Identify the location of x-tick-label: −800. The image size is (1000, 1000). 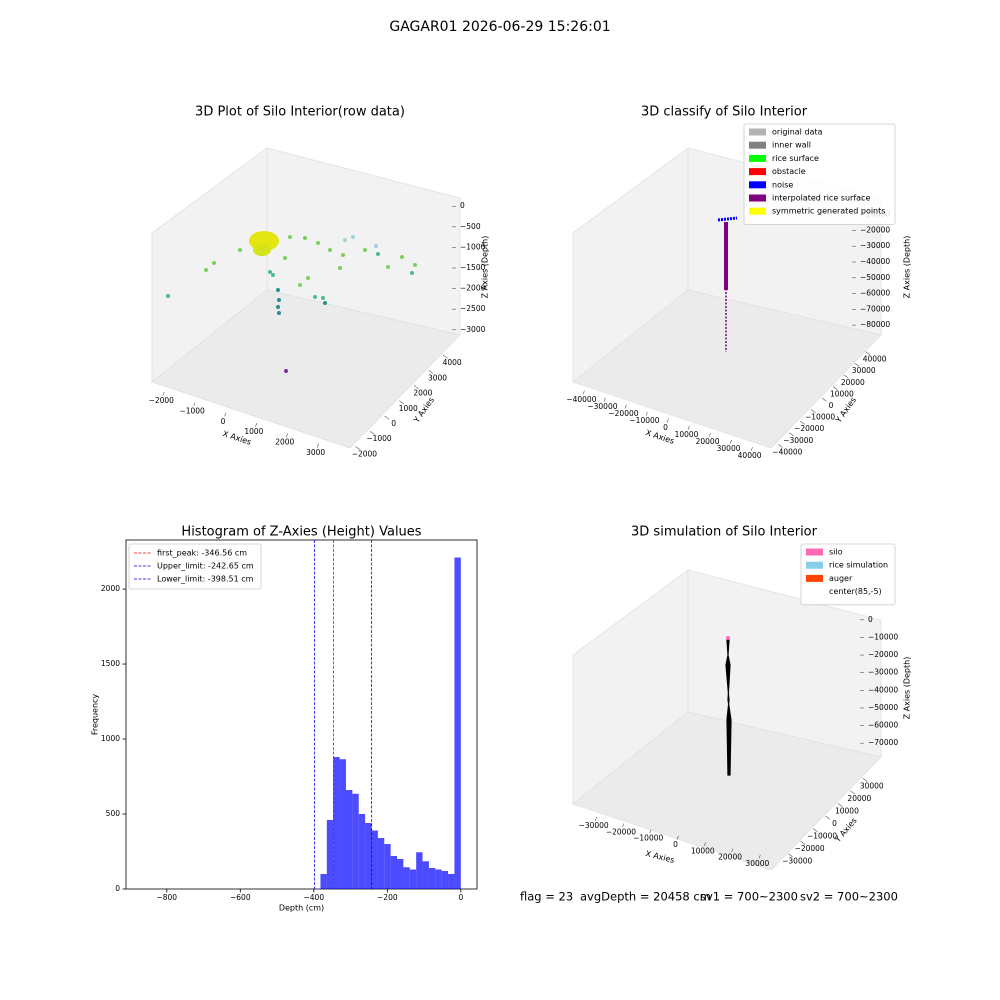
(166, 897).